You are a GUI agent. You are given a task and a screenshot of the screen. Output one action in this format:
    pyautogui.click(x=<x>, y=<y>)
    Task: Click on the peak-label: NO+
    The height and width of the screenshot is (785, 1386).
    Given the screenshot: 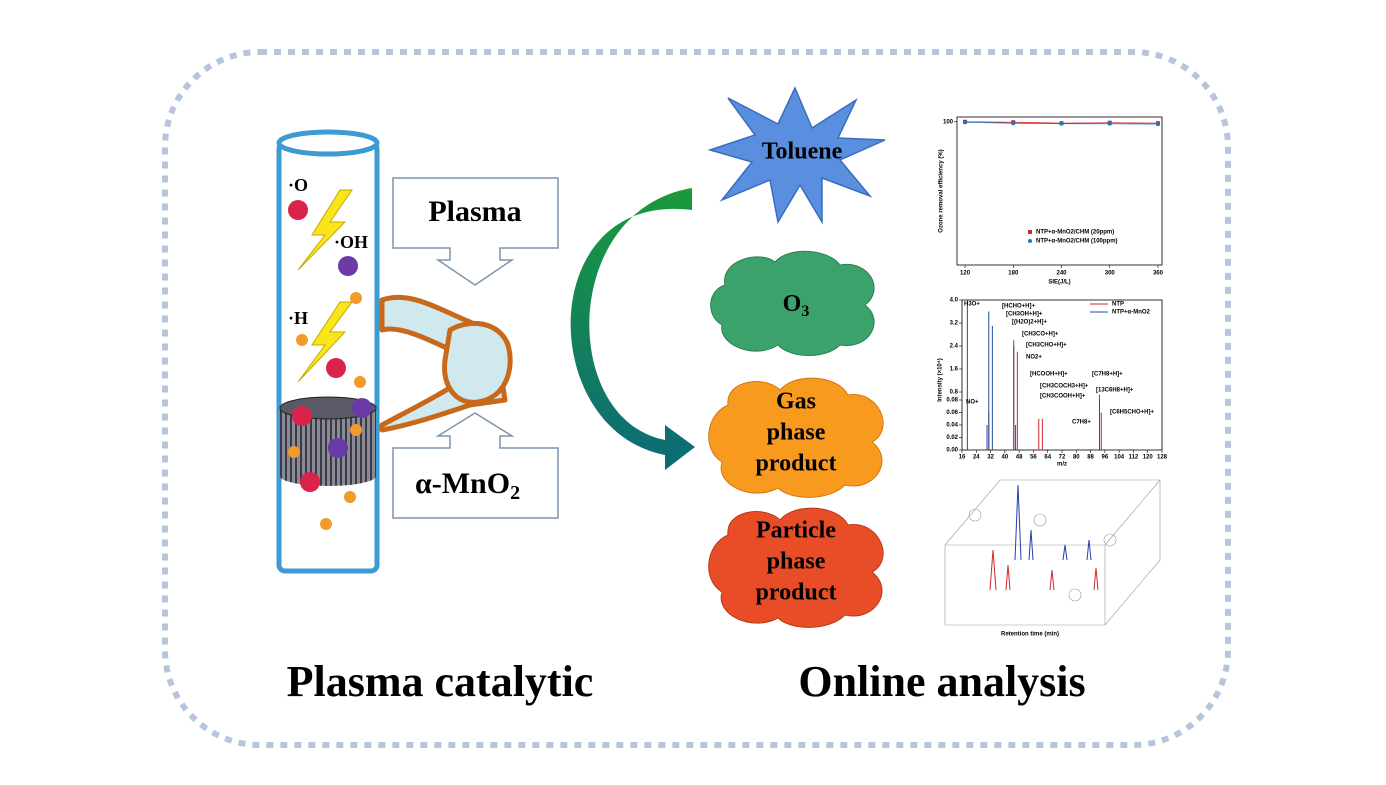 What is the action you would take?
    pyautogui.click(x=972, y=403)
    